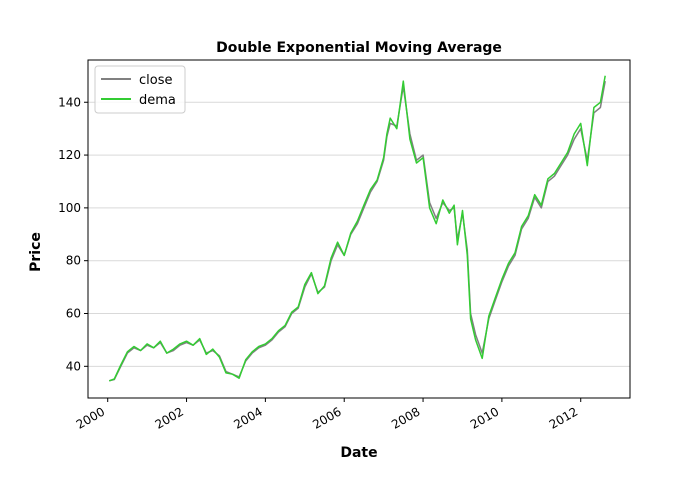 The width and height of the screenshot is (700, 500). Describe the element at coordinates (157, 100) in the screenshot. I see `legend-label-dema: dema` at that location.